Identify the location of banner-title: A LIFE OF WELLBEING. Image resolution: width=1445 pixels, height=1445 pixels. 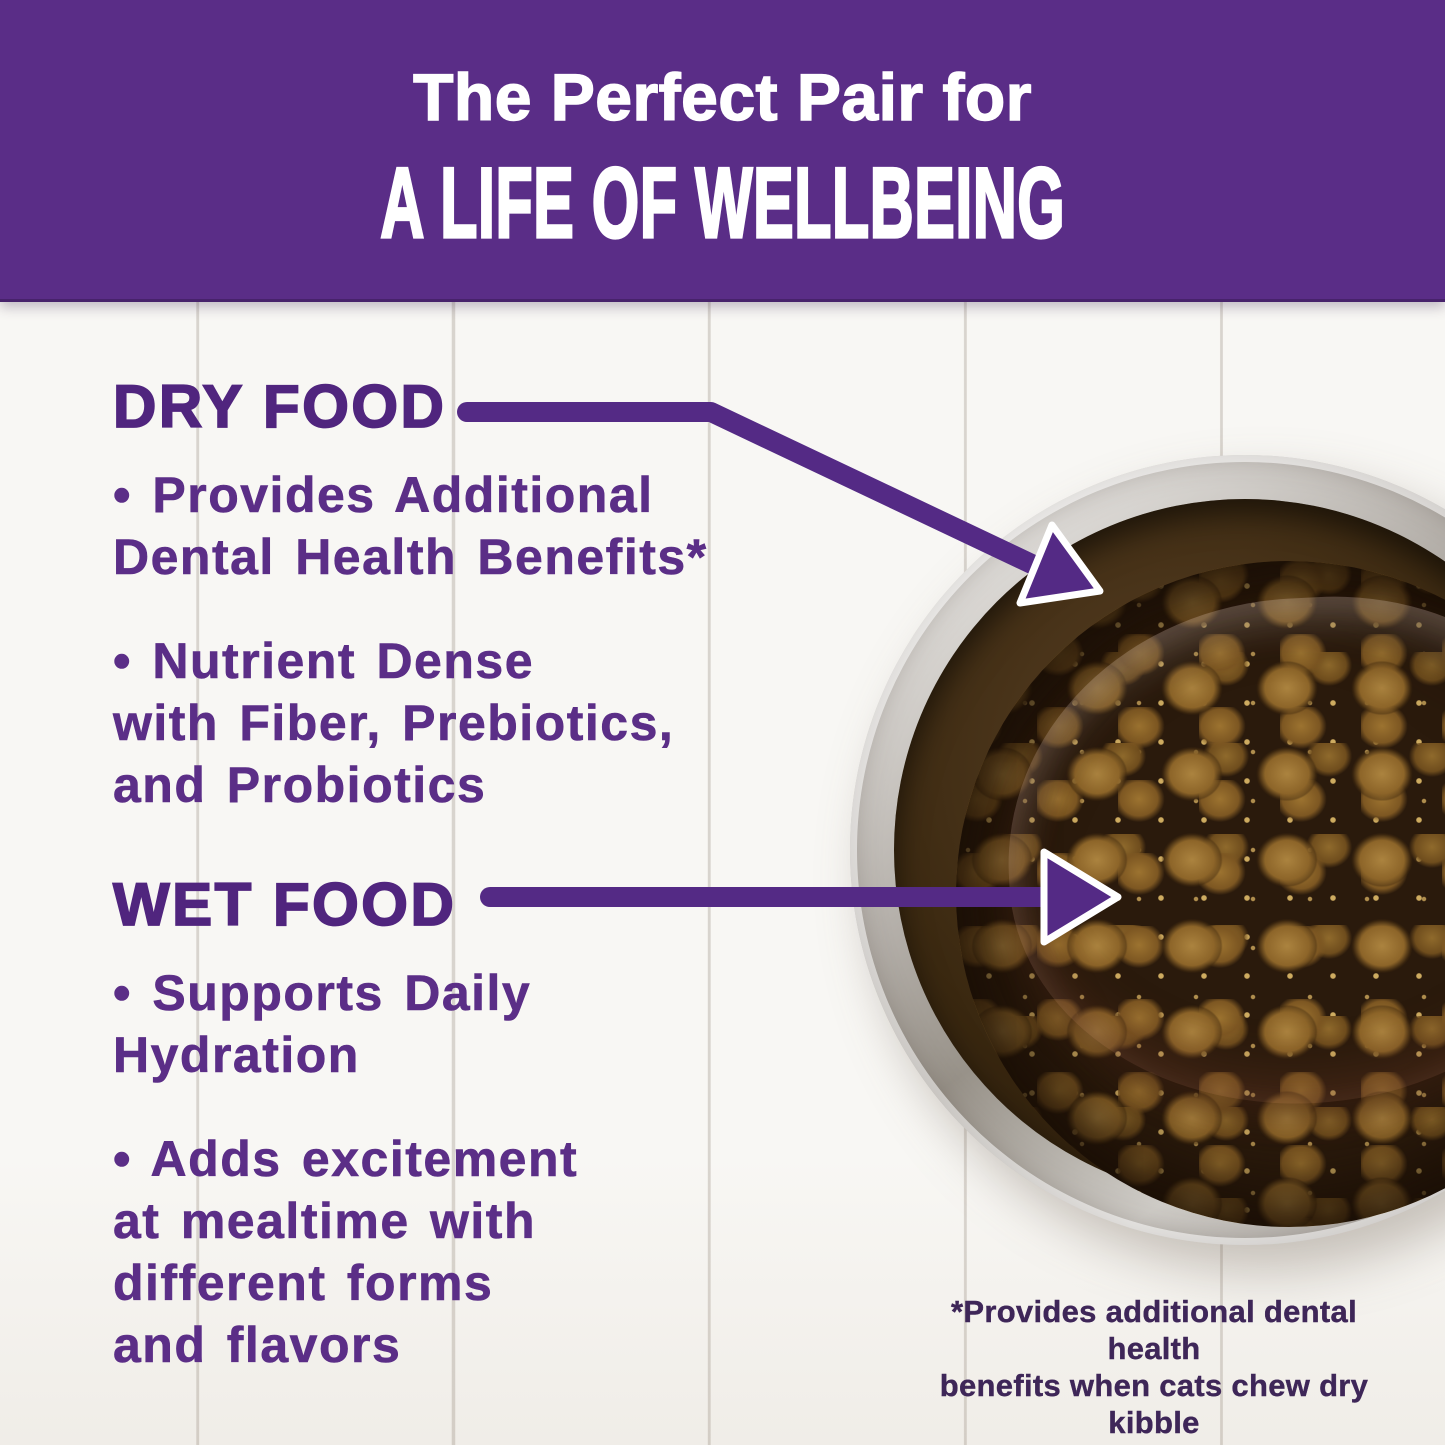
(722, 203).